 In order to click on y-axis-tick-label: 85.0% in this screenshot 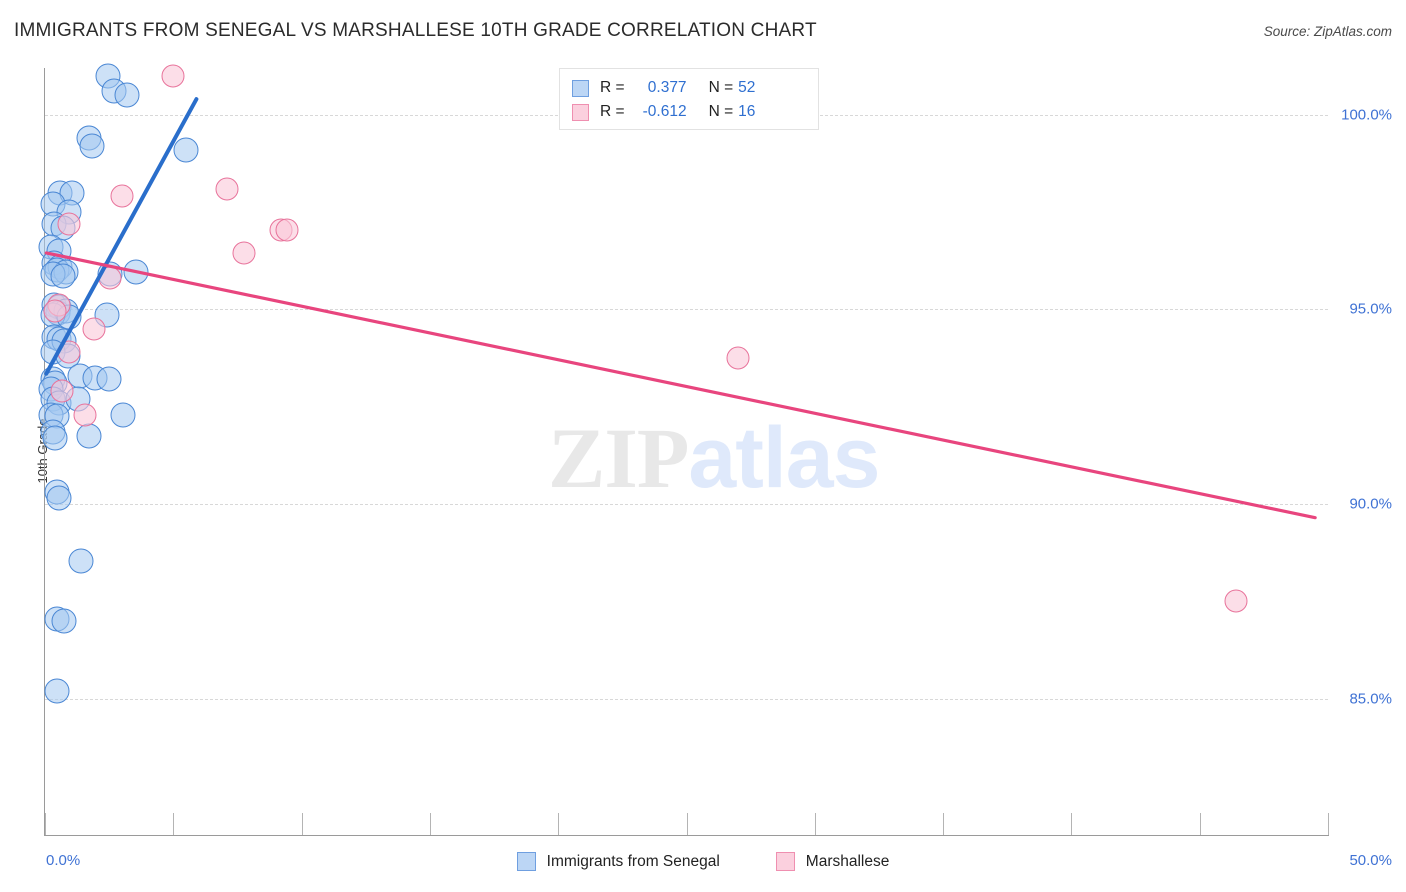, I will do `click(1370, 699)`.